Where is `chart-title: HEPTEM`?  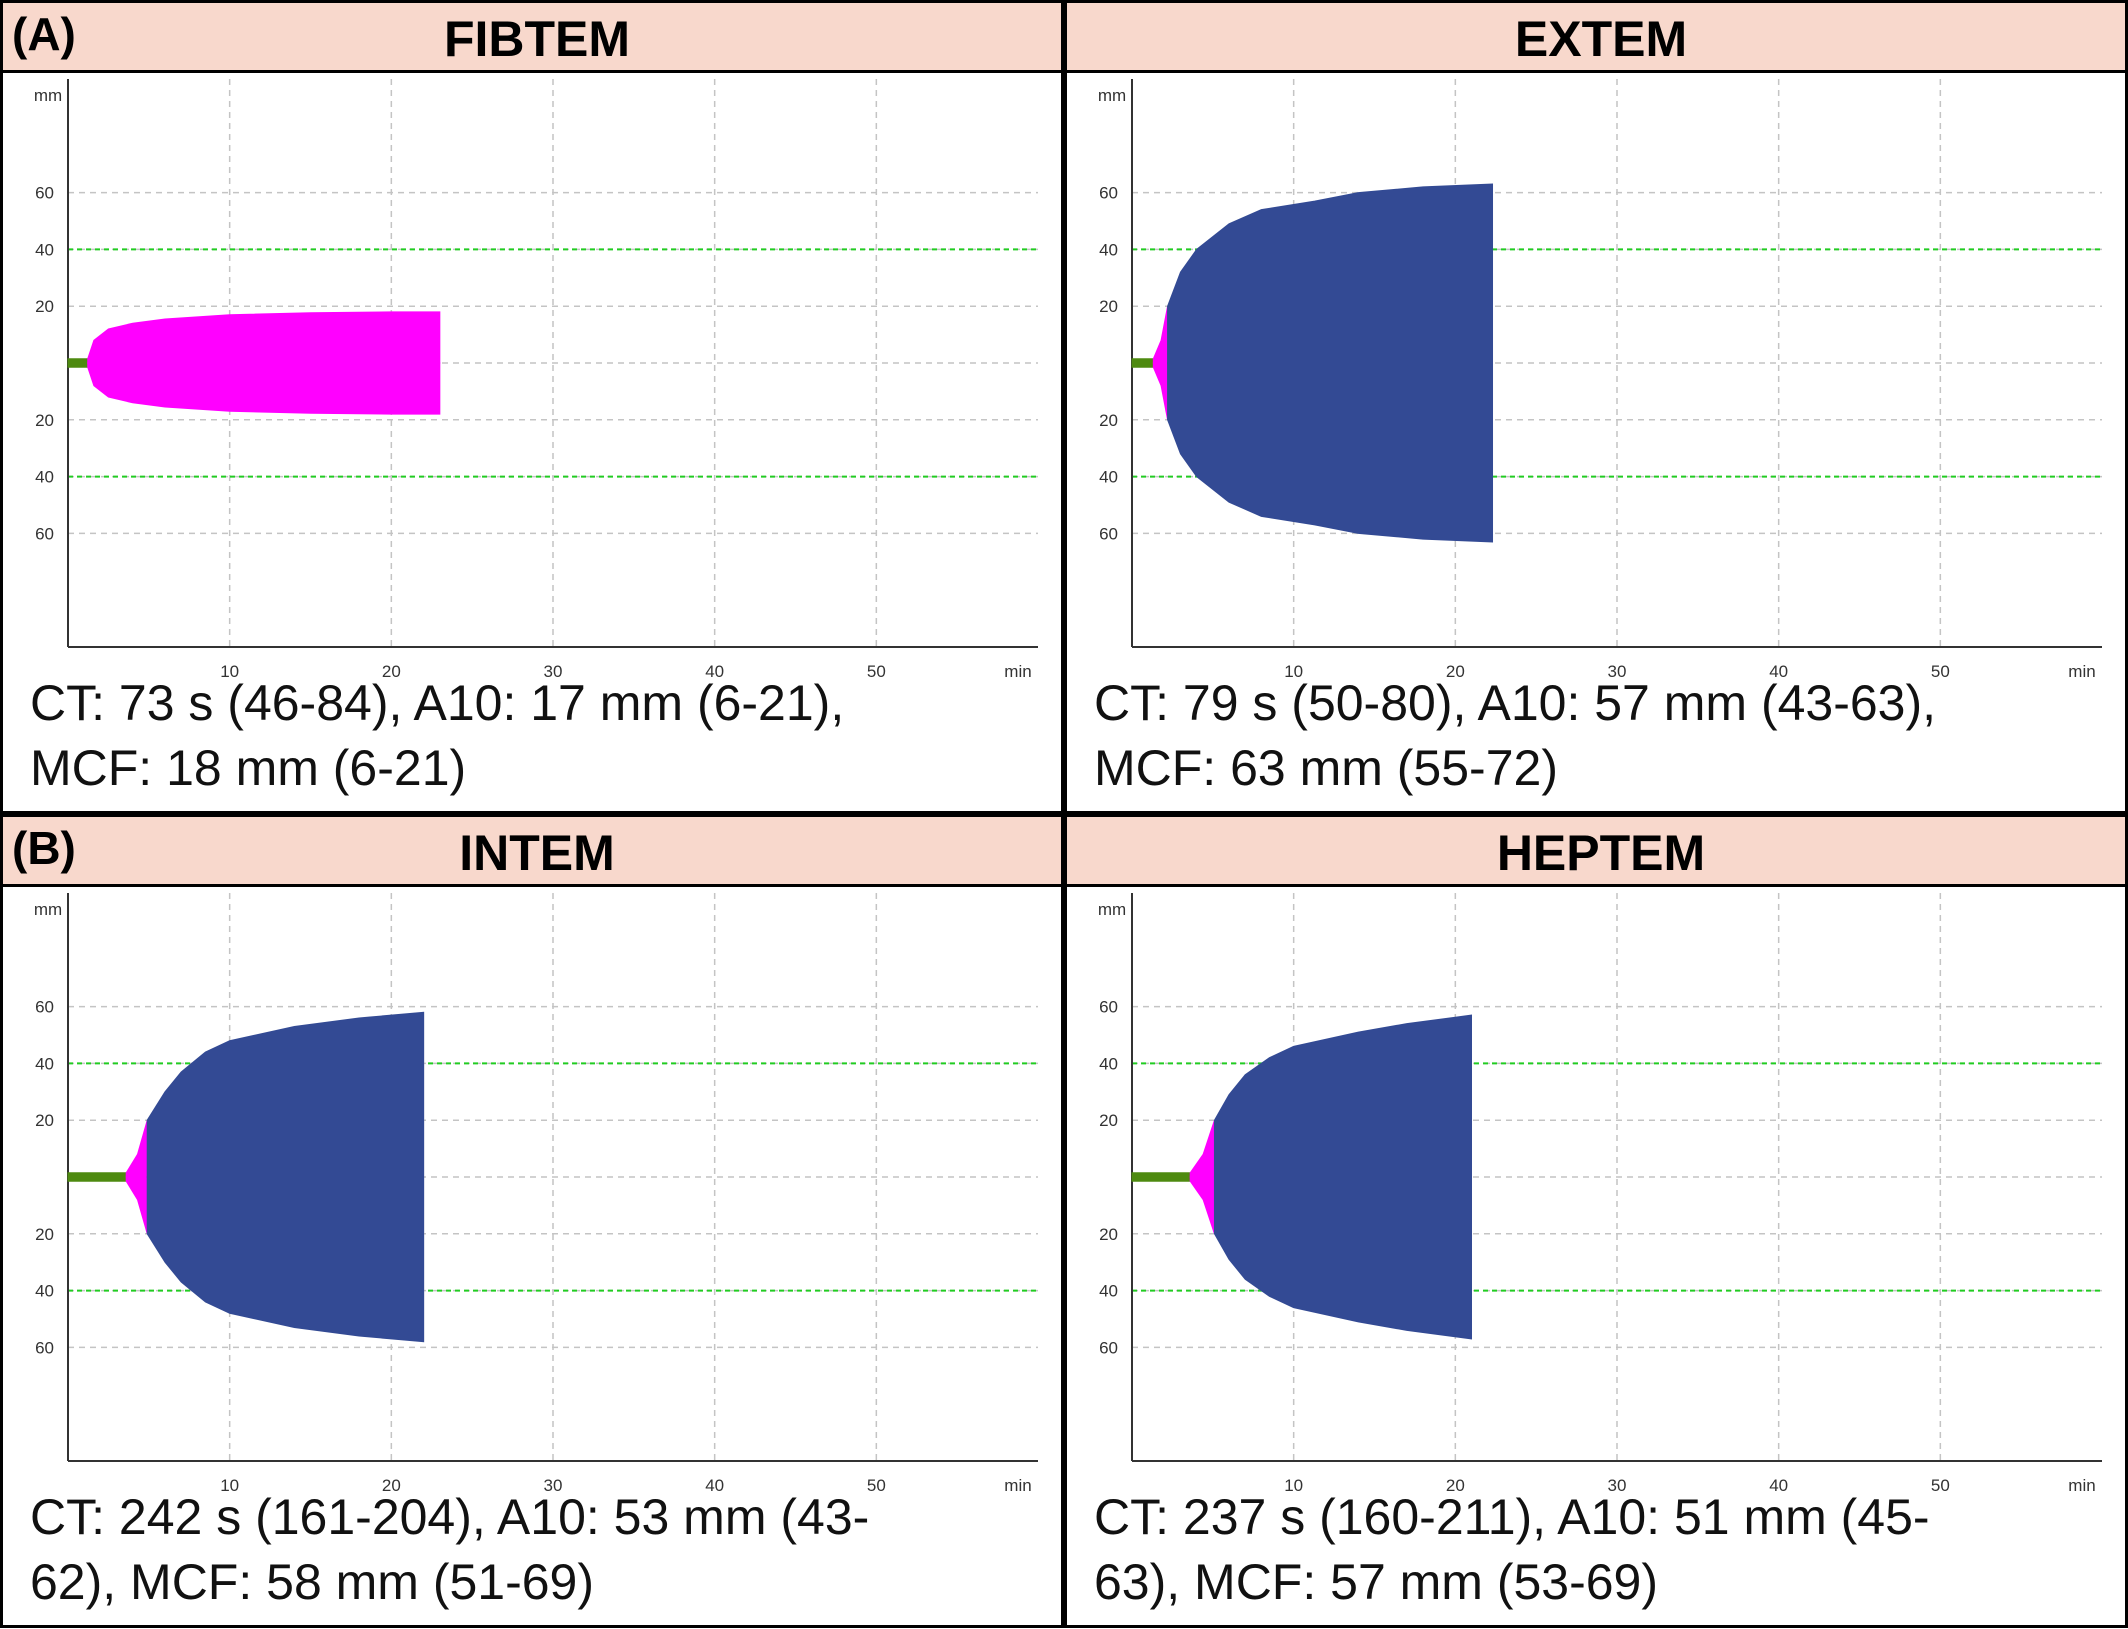 chart-title: HEPTEM is located at coordinates (1601, 853).